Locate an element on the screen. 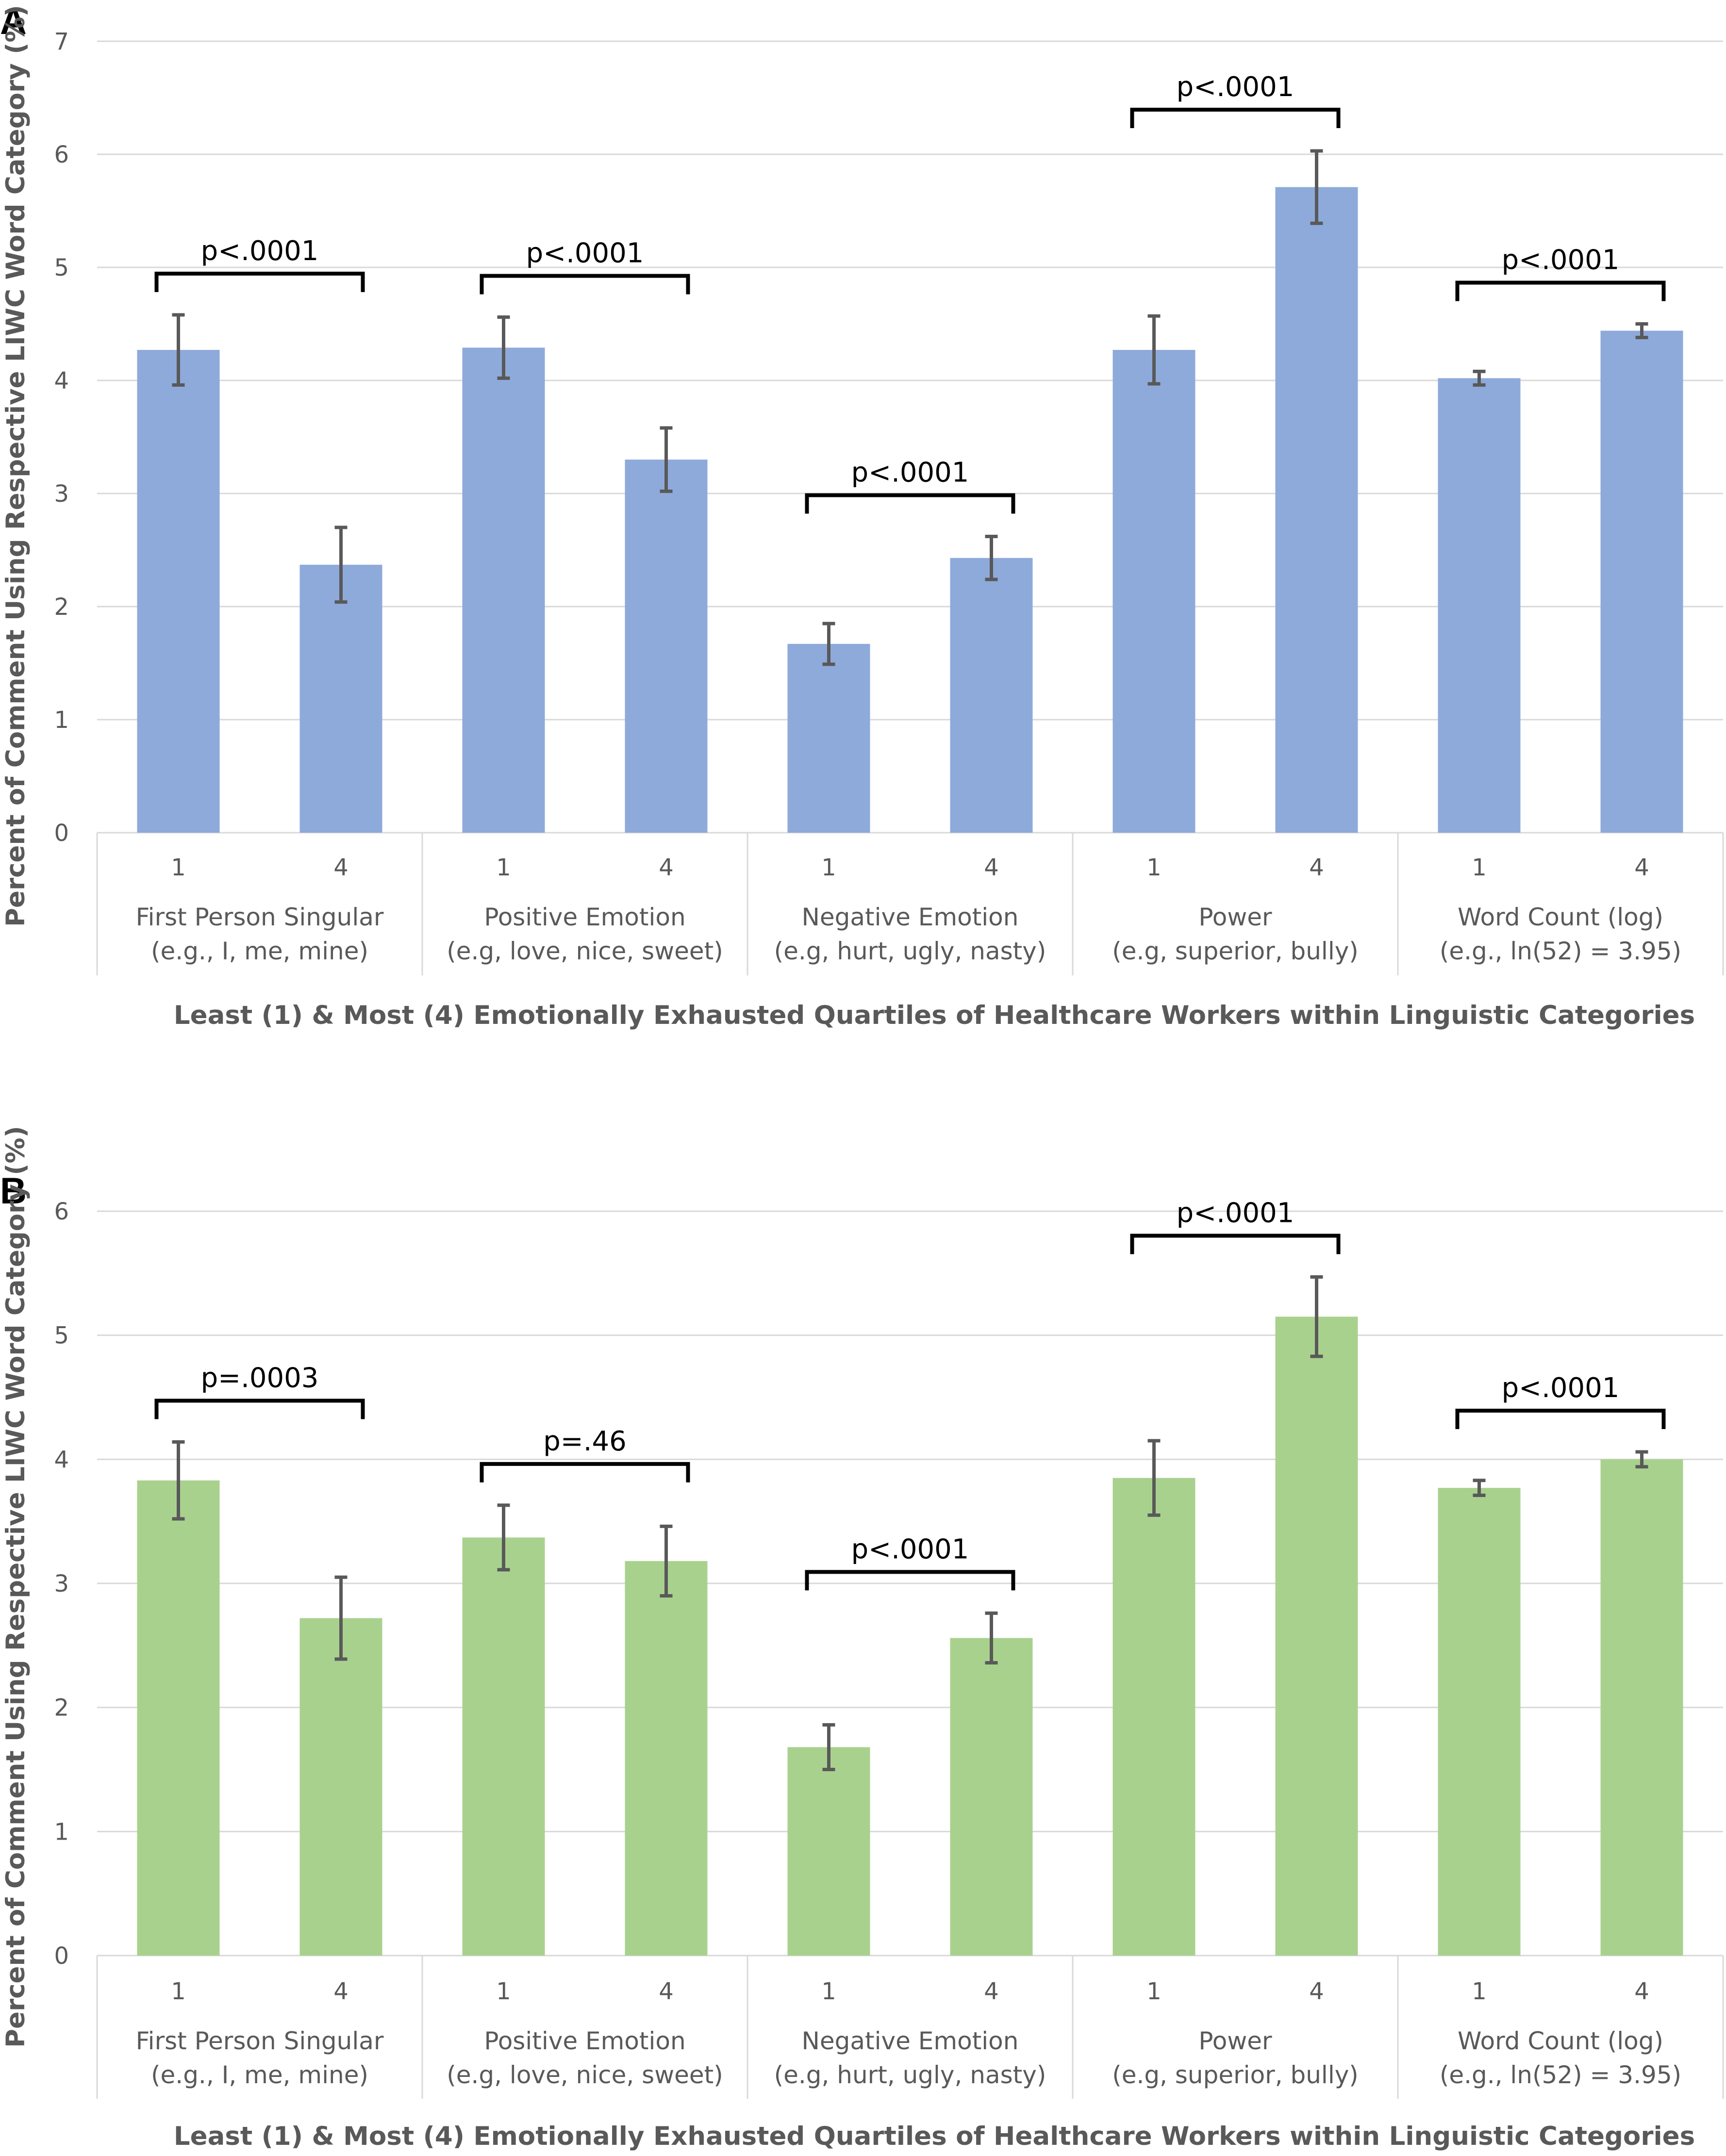 The width and height of the screenshot is (1726, 2156). p-value-label: p=.46 is located at coordinates (585, 1441).